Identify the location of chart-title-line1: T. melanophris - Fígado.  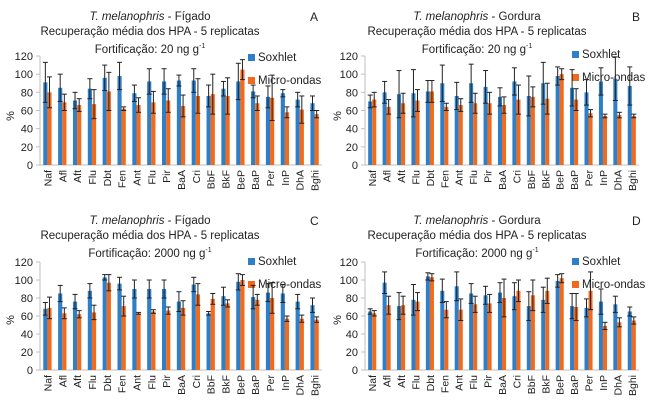
(150, 17).